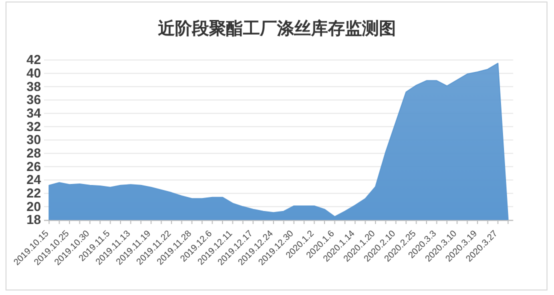  I want to click on y-tick-label: 36, so click(33, 100).